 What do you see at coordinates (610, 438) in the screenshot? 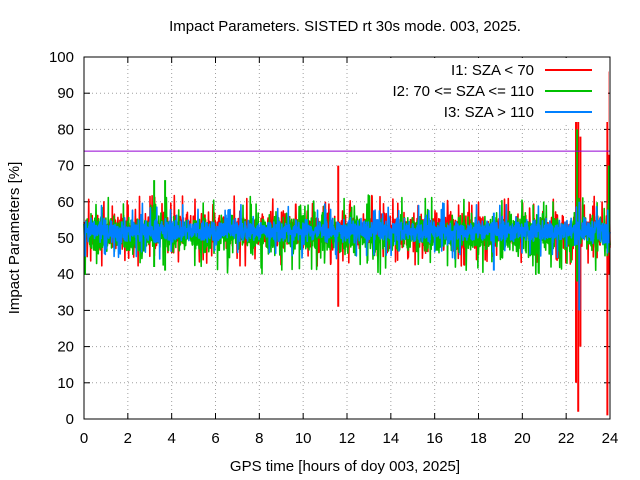
I see `x-tick-label: 24` at bounding box center [610, 438].